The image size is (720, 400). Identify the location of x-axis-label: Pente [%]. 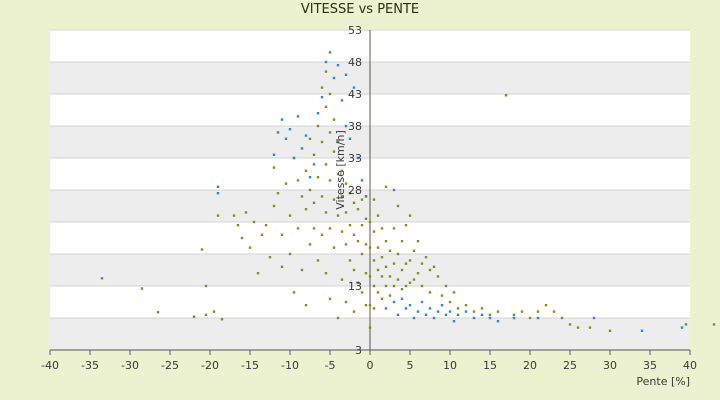
(663, 381).